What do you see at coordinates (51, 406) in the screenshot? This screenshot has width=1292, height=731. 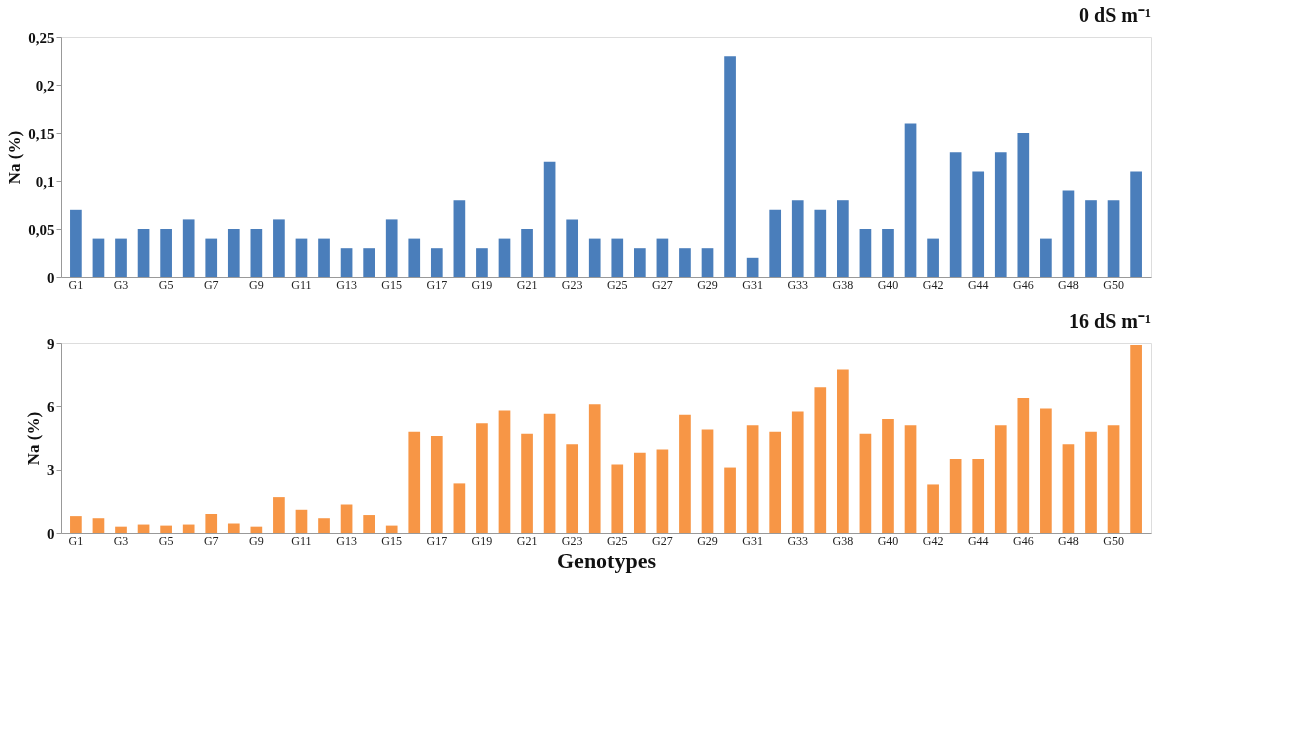 I see `y-tick-label: 6` at bounding box center [51, 406].